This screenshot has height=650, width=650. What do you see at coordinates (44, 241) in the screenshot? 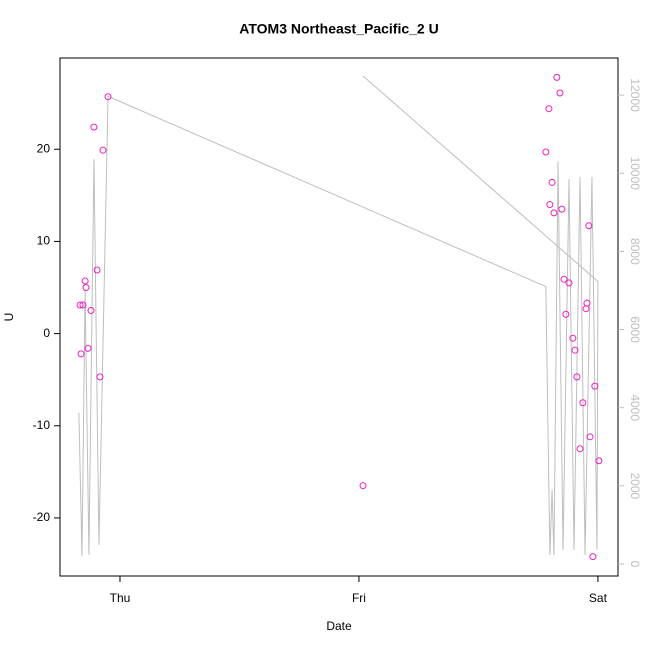
I see `y-tick-label: 10` at bounding box center [44, 241].